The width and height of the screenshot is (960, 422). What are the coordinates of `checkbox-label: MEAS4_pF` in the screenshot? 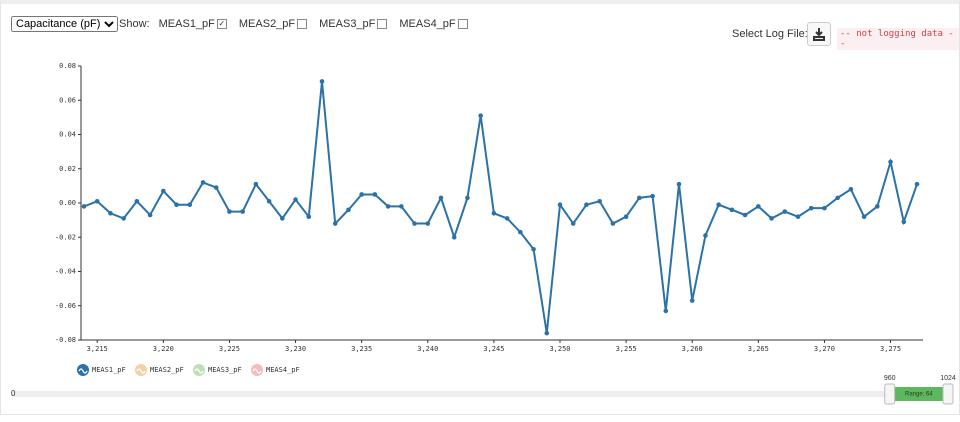 It's located at (427, 24).